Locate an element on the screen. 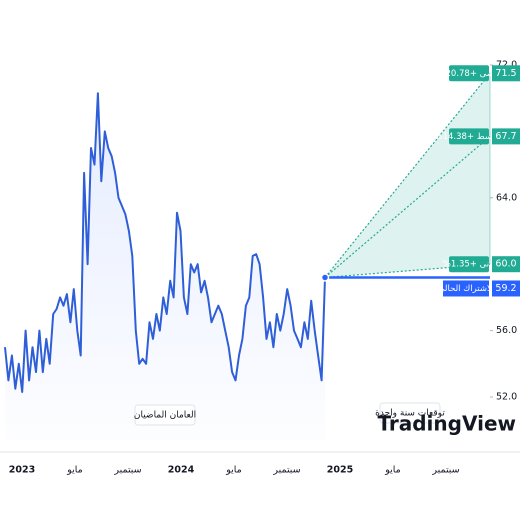 The width and height of the screenshot is (520, 520). current-box is located at coordinates (466, 288).